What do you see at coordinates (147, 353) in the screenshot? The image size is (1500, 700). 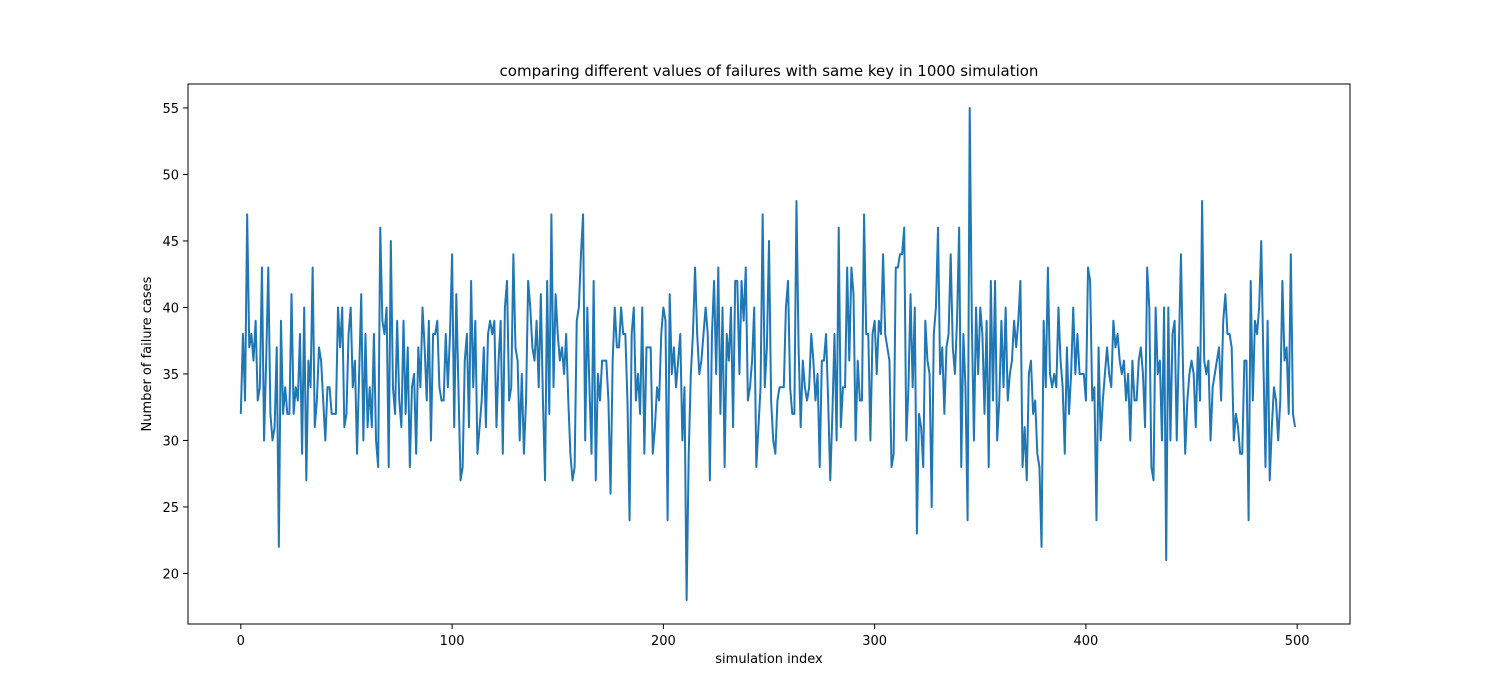 I see `y-axis-label: Number of failure cases` at bounding box center [147, 353].